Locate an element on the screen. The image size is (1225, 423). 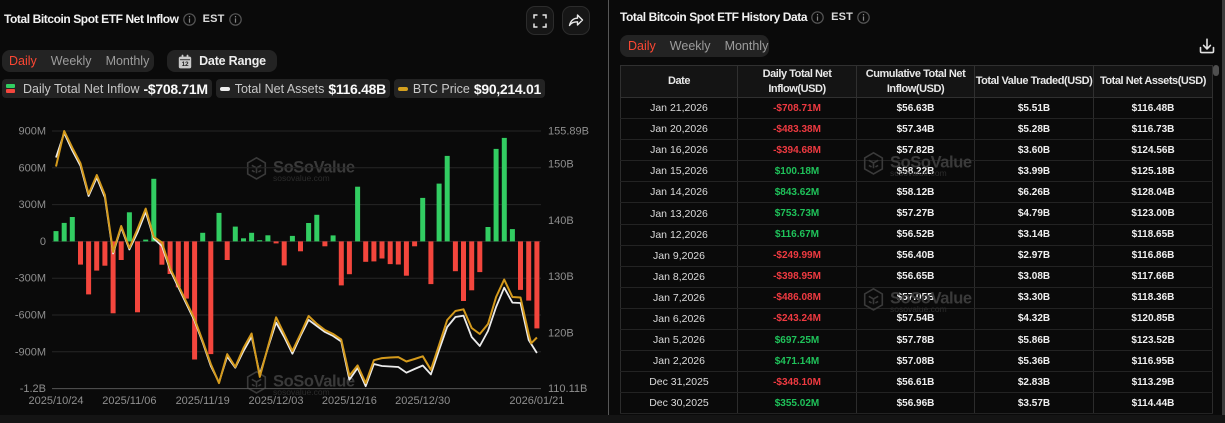
svg-text: 12 is located at coordinates (185, 64).